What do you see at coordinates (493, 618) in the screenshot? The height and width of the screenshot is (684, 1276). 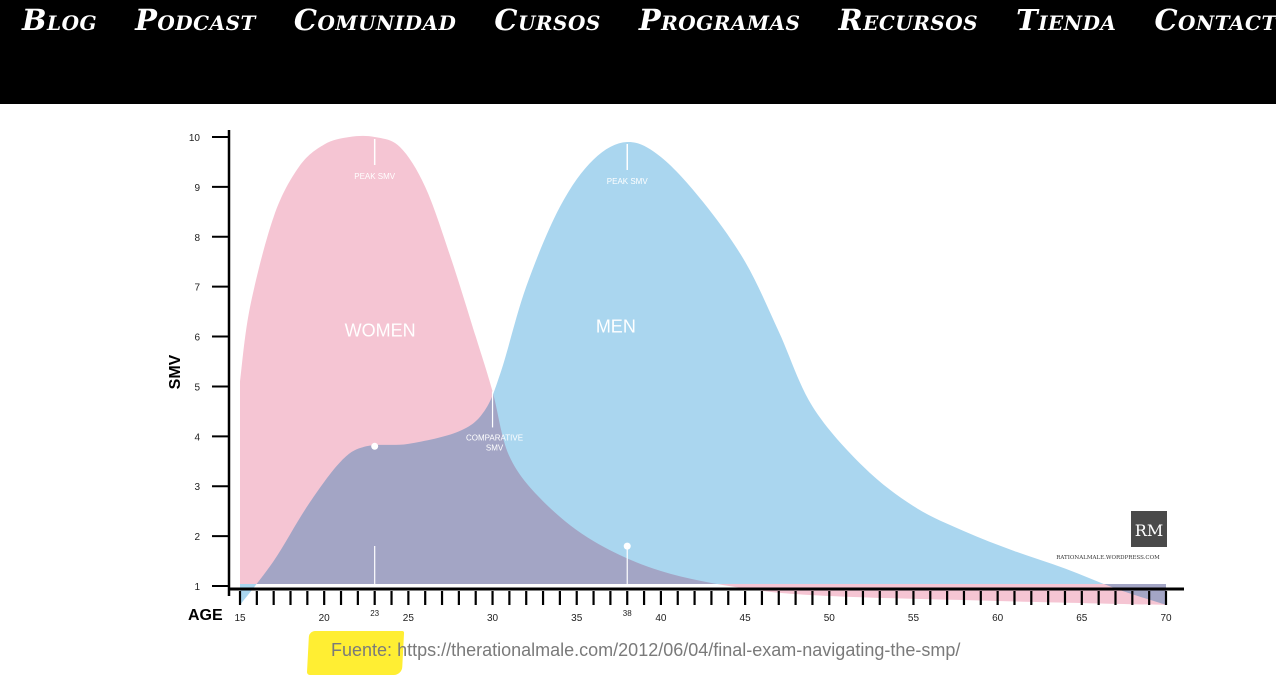 I see `x-tick-label: 30` at bounding box center [493, 618].